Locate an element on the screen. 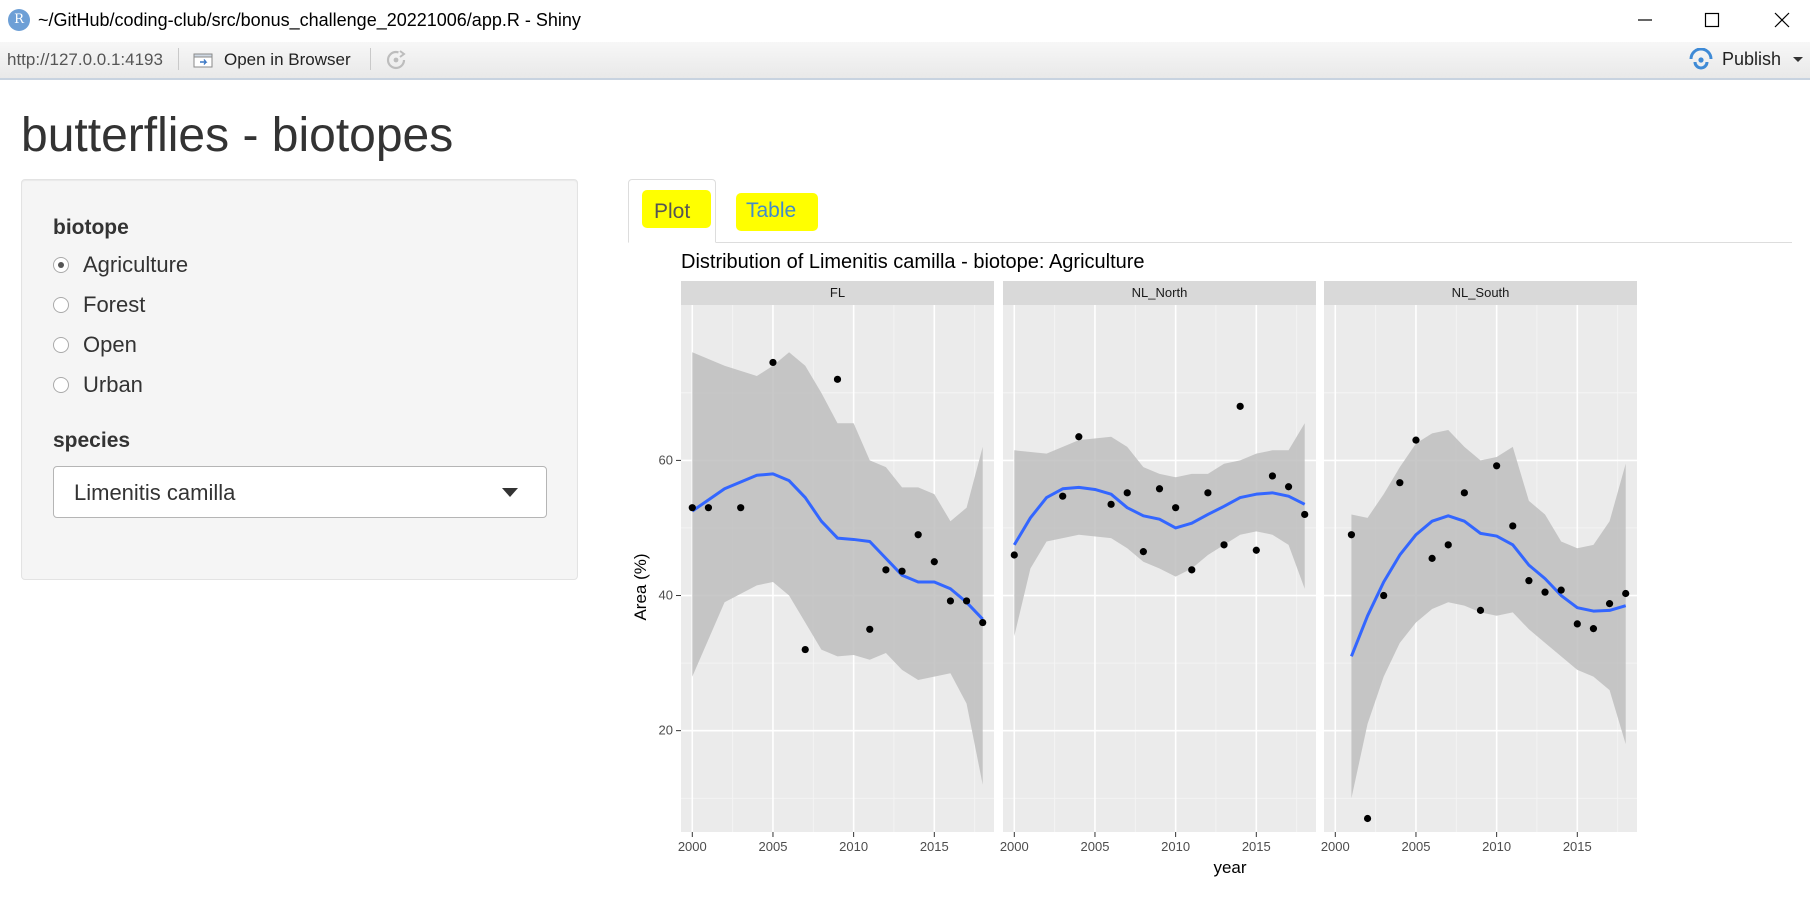 Image resolution: width=1810 pixels, height=904 pixels. radio-agriculture: Agriculture is located at coordinates (120, 265).